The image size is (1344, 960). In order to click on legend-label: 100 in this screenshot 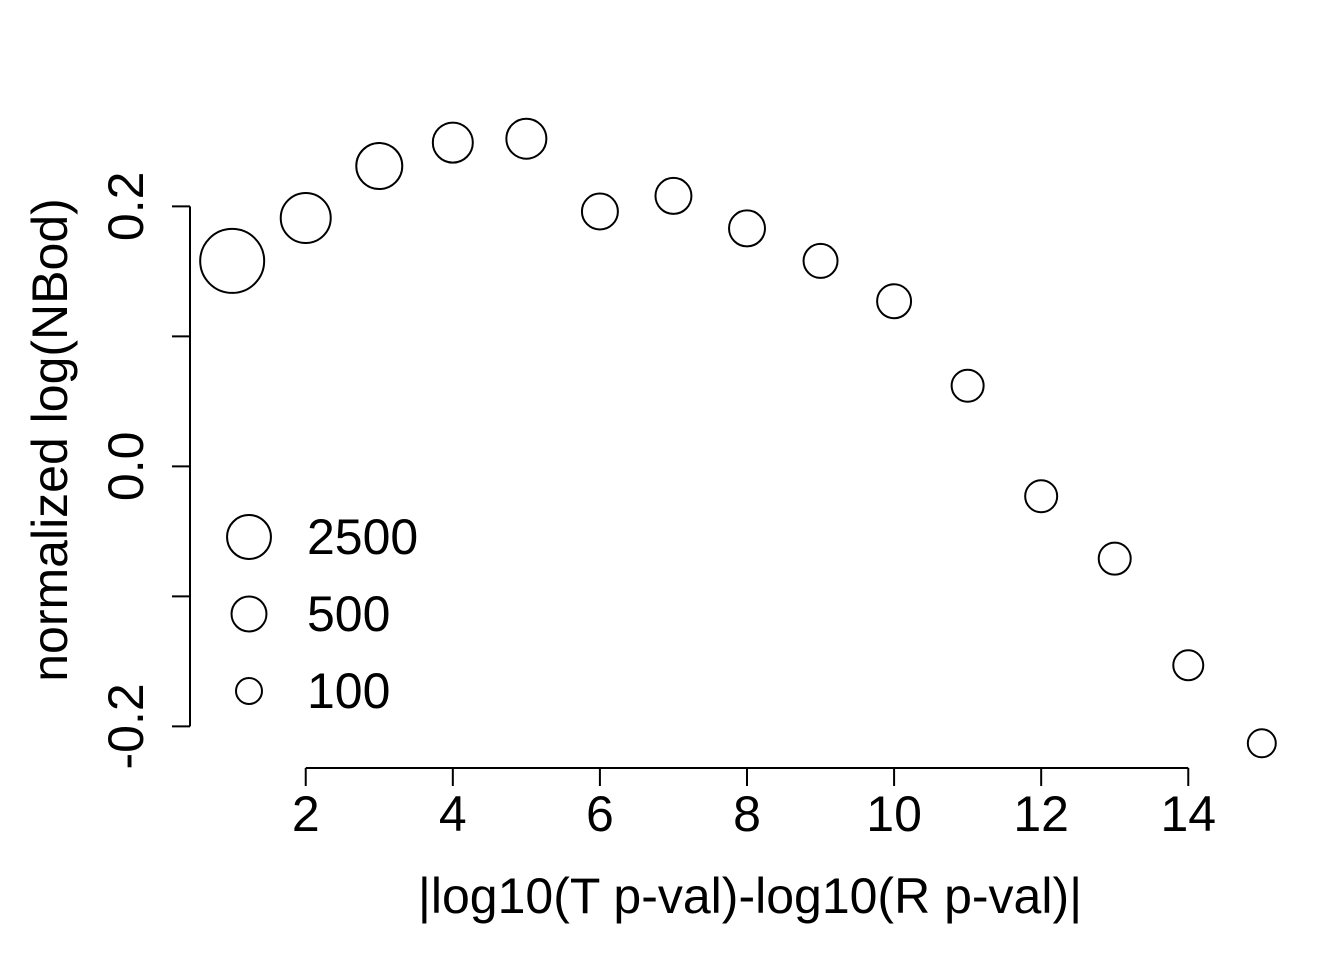, I will do `click(348, 691)`.